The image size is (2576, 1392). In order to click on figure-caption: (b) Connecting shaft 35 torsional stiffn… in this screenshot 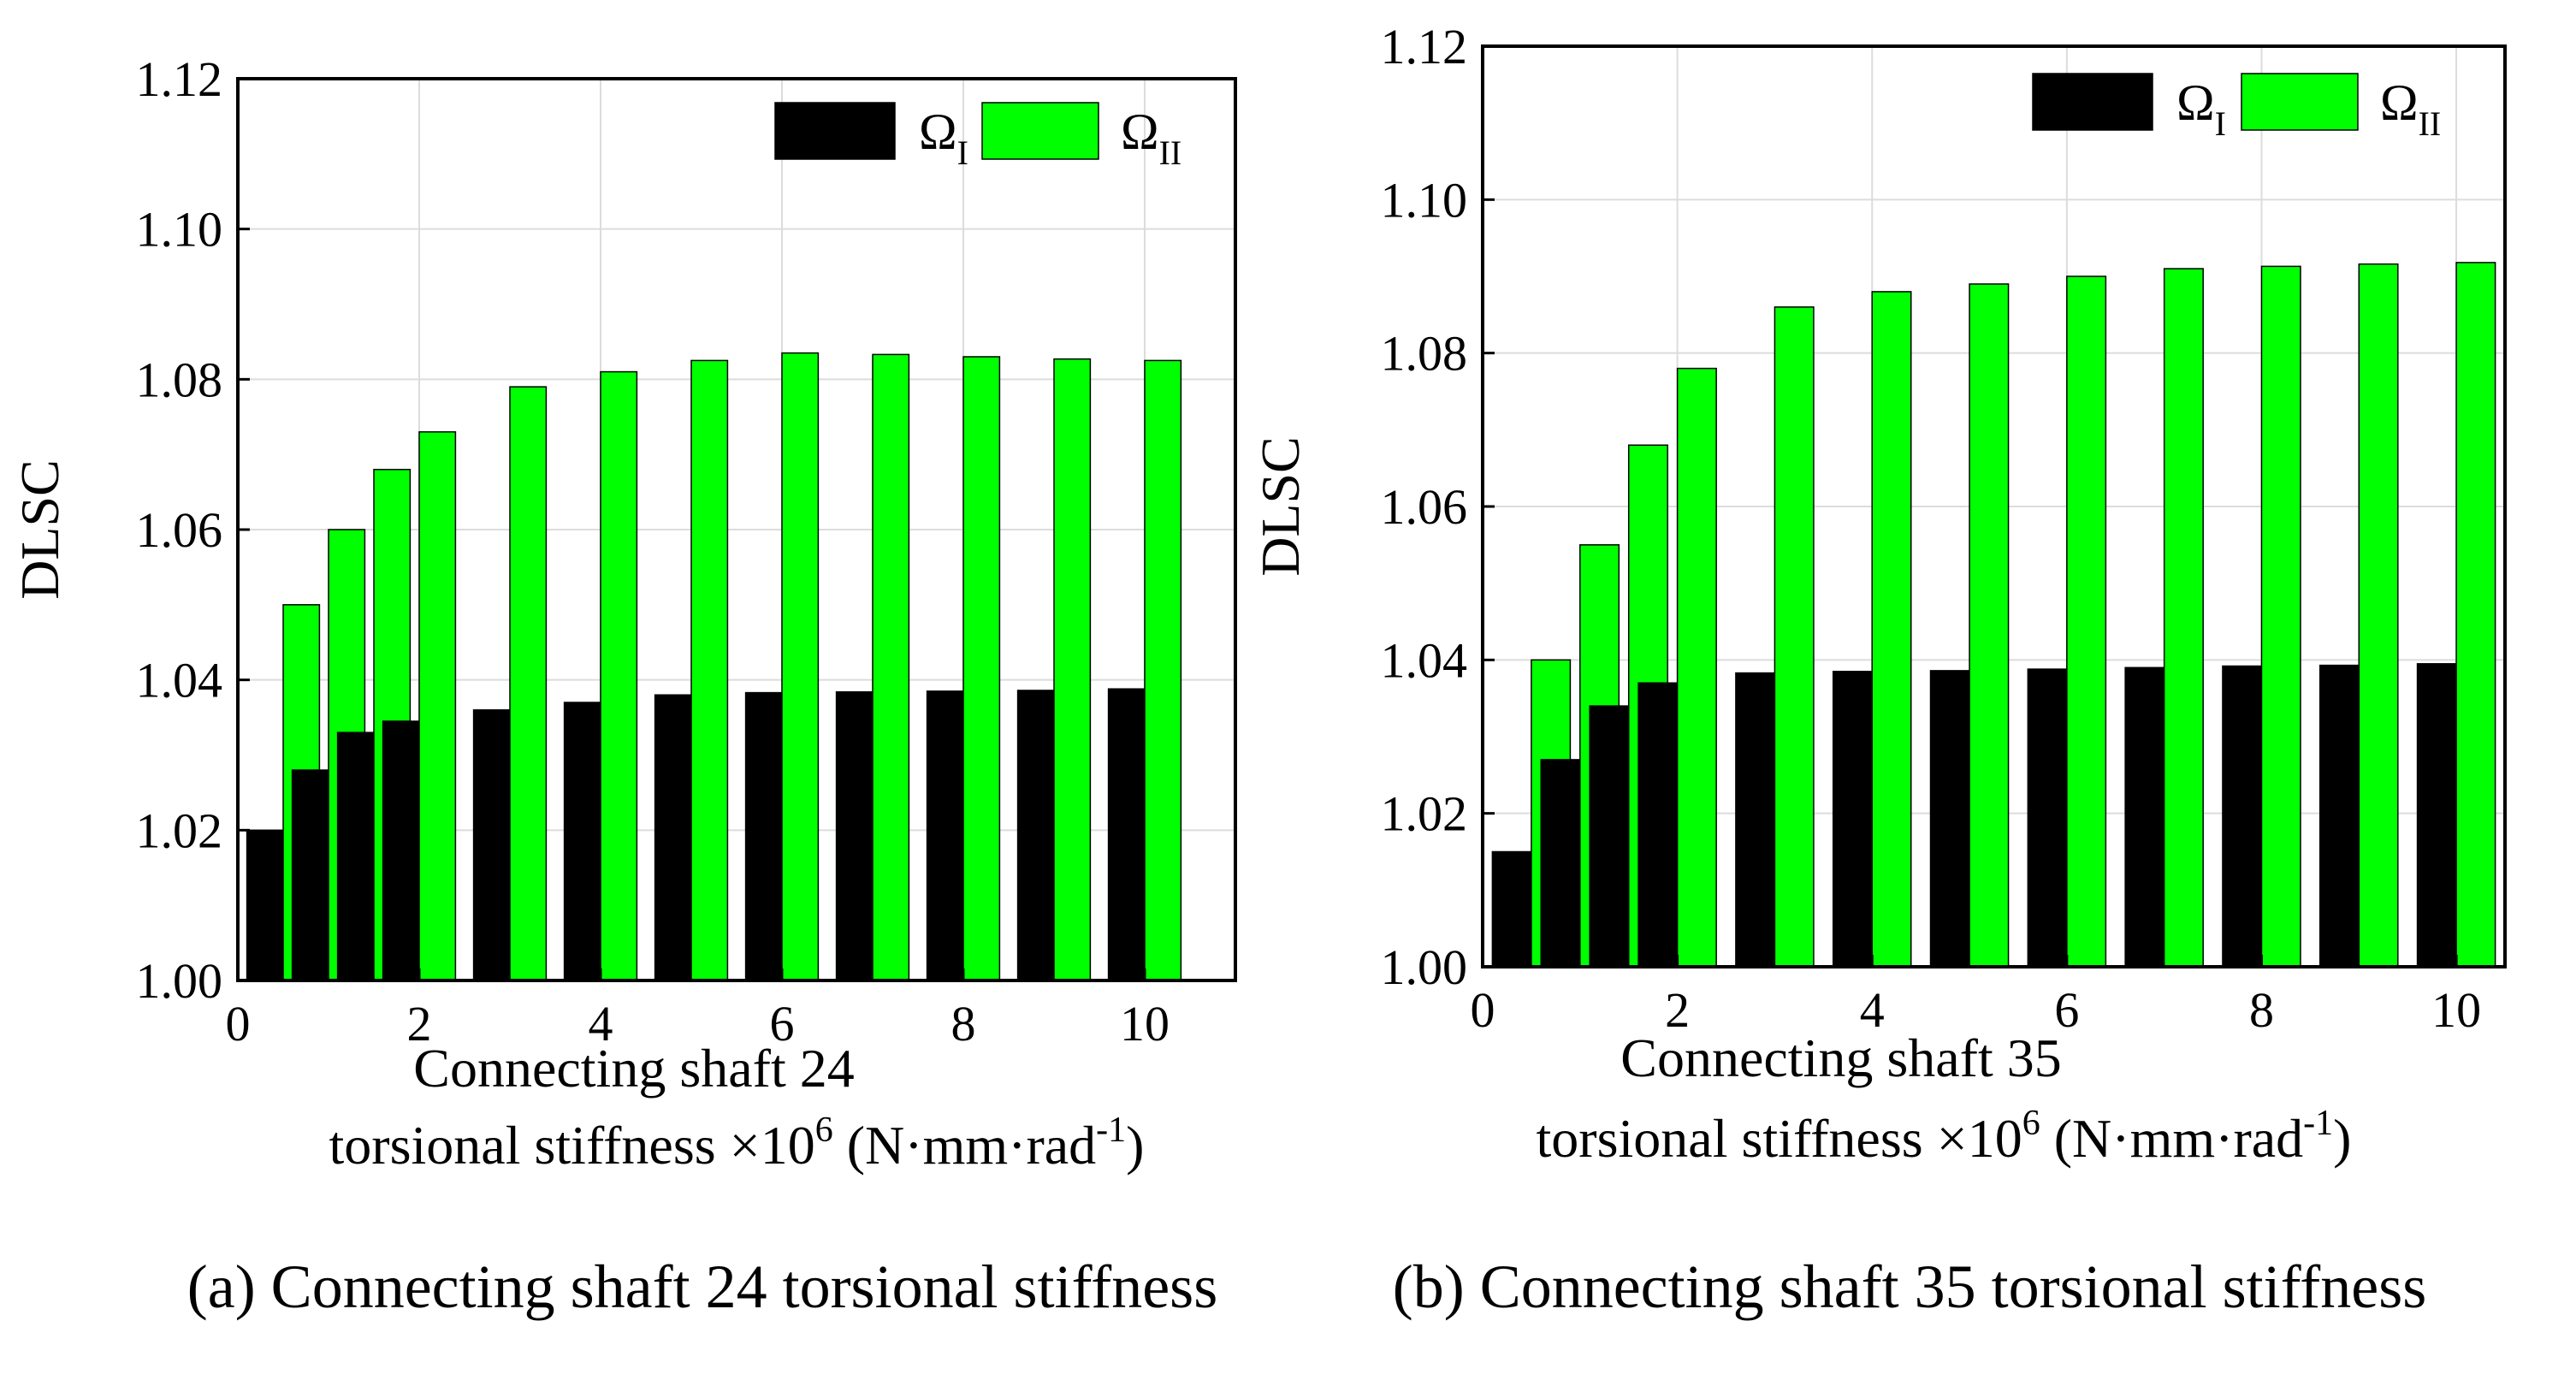, I will do `click(1910, 1287)`.